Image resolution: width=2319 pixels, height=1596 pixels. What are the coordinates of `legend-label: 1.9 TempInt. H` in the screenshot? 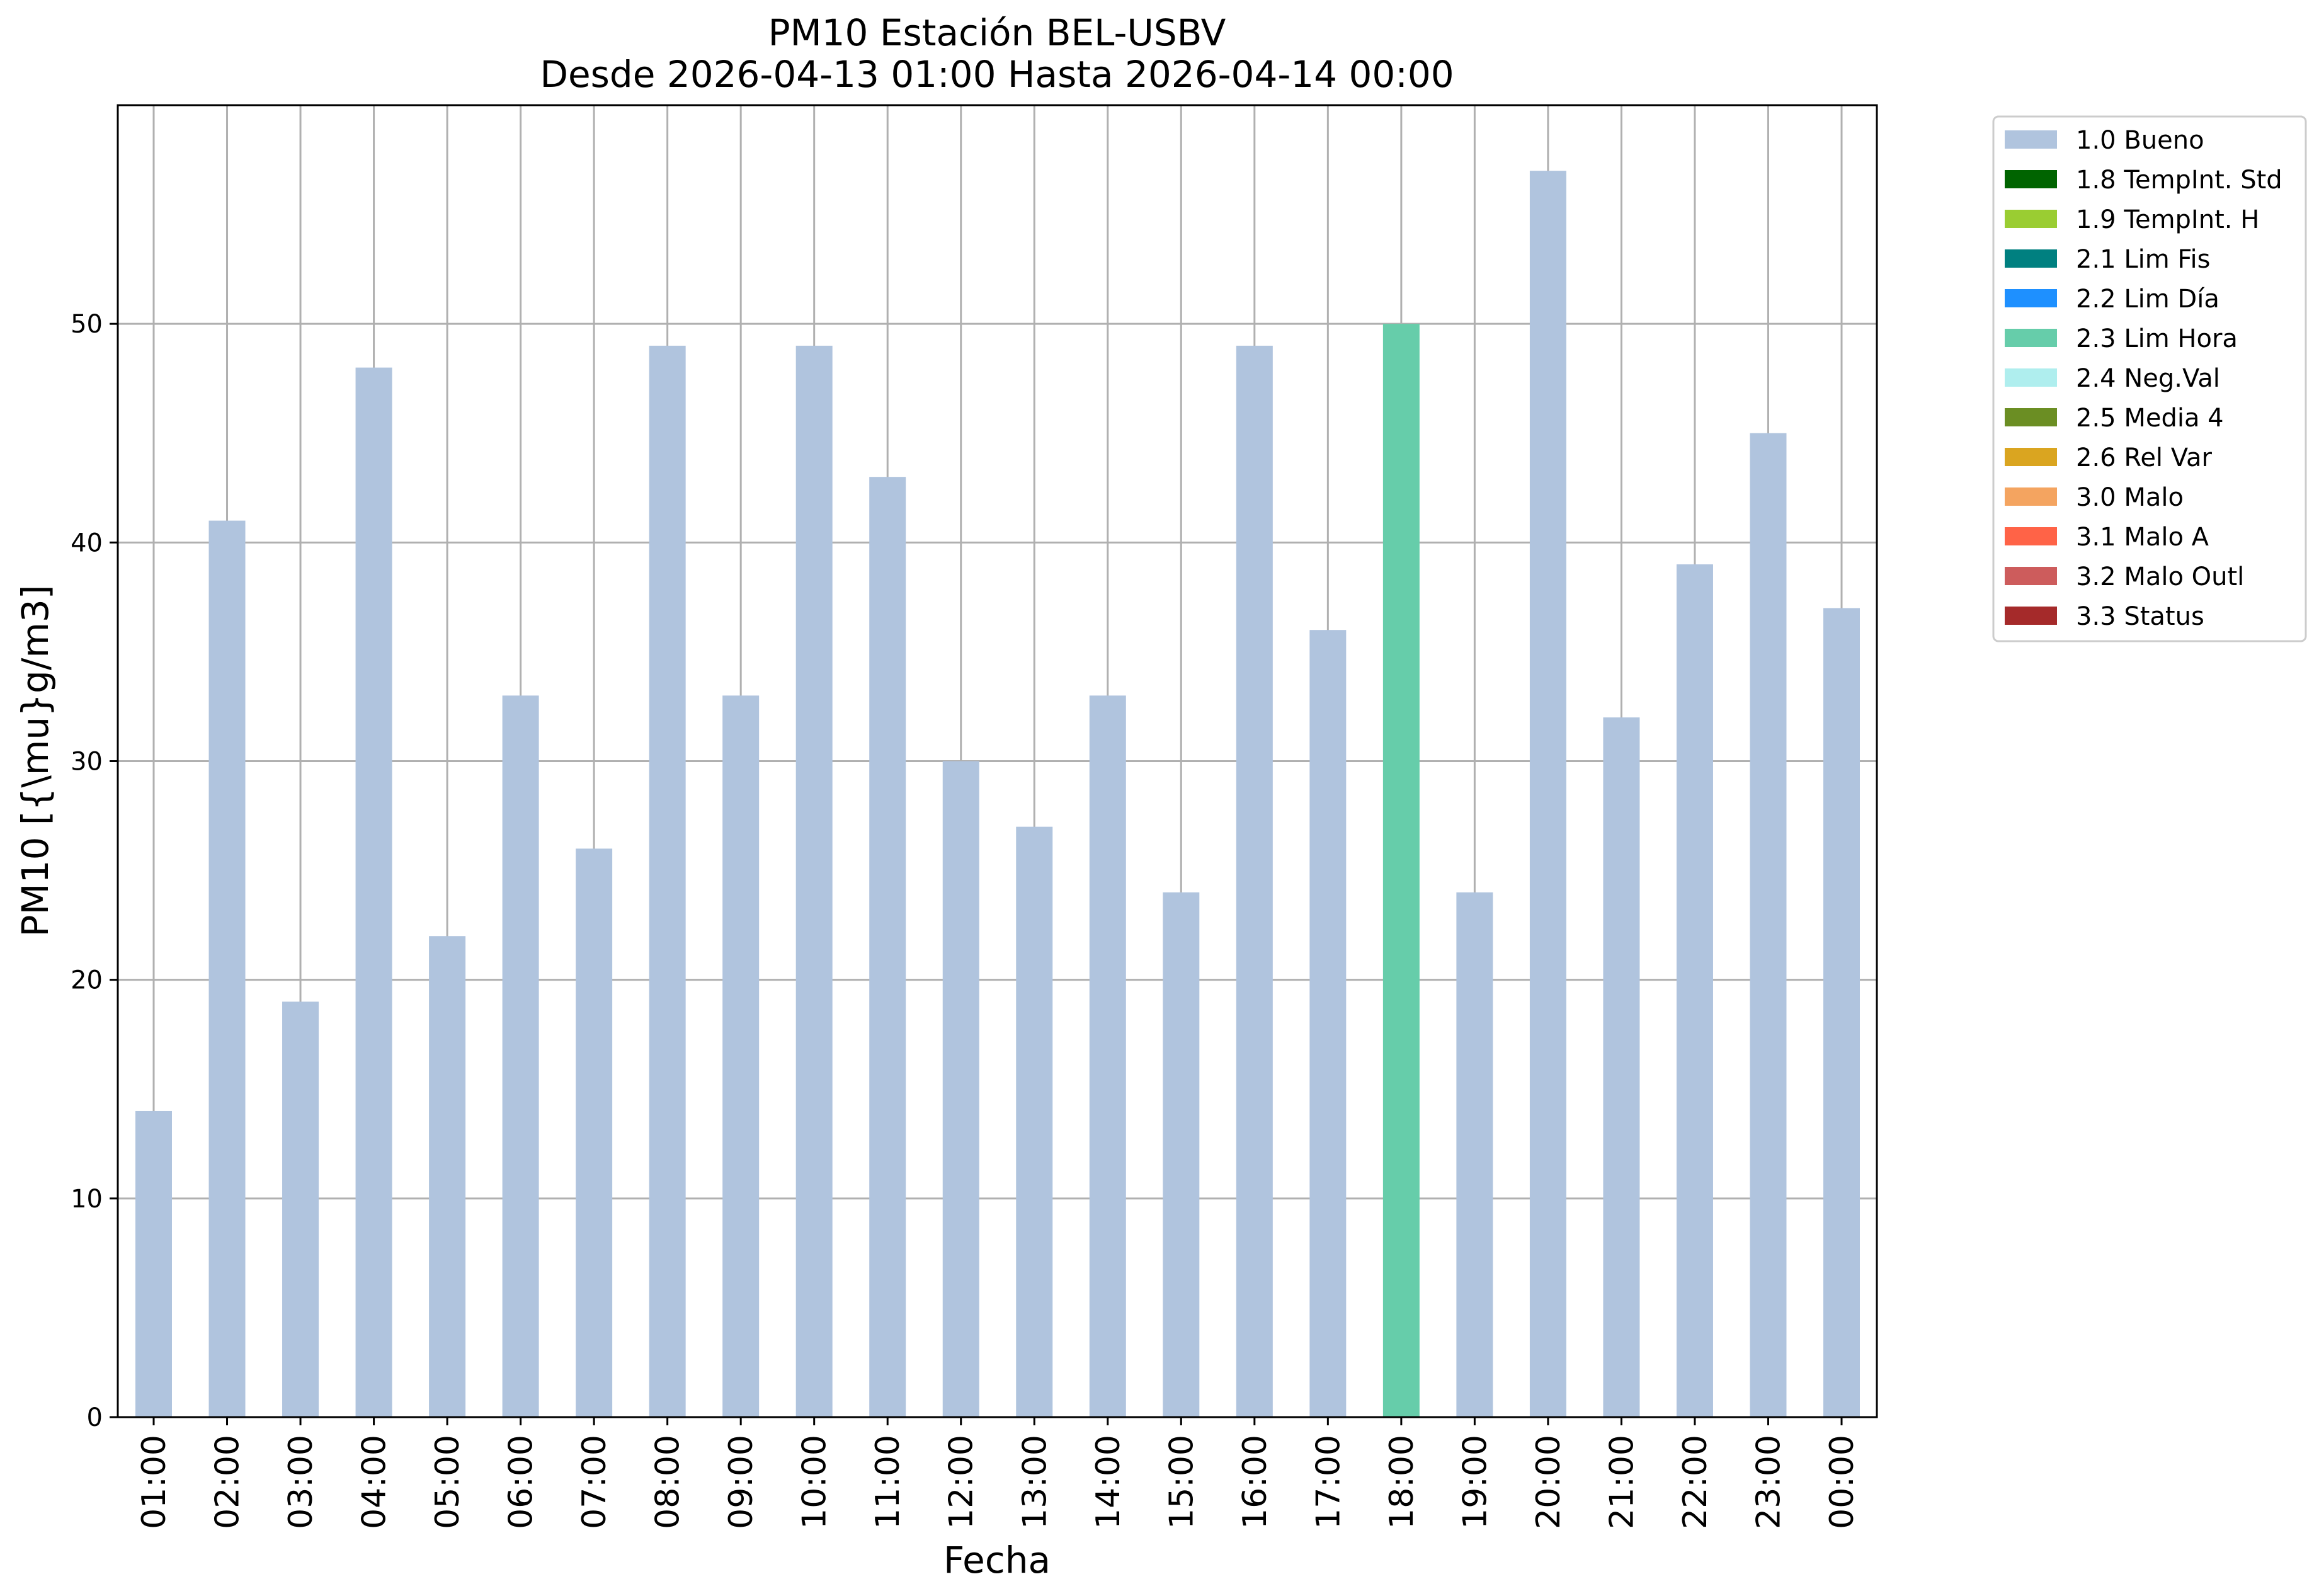 It's located at (2167, 219).